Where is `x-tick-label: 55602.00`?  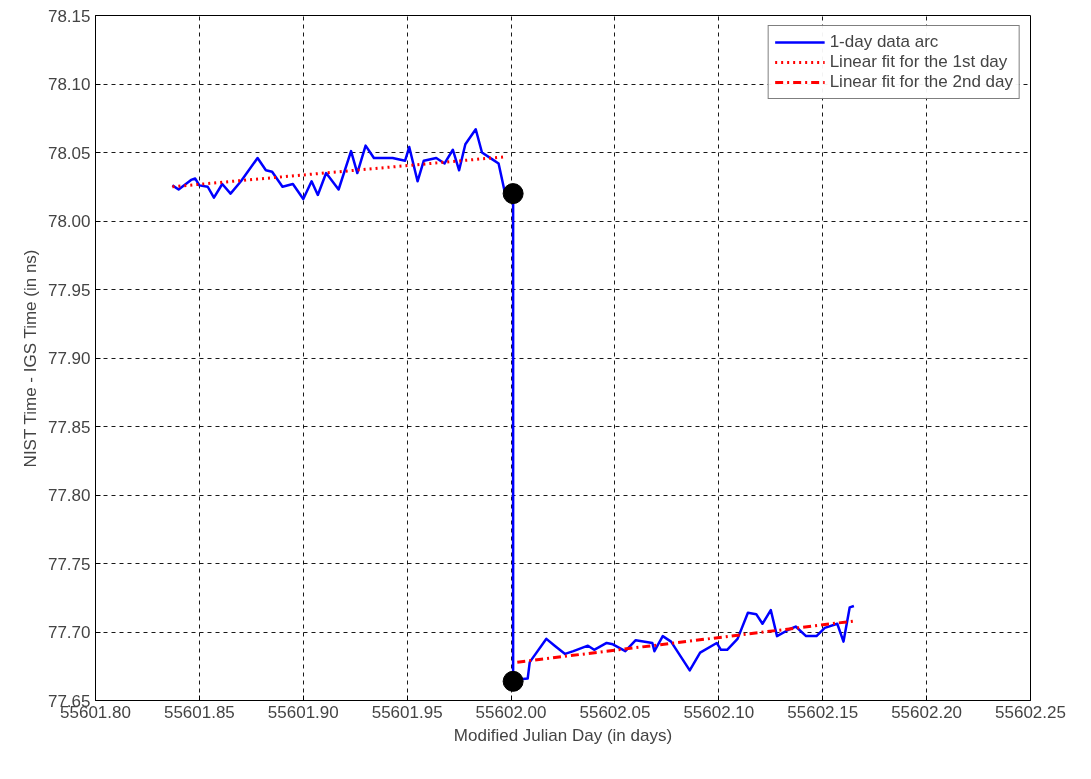 x-tick-label: 55602.00 is located at coordinates (511, 712).